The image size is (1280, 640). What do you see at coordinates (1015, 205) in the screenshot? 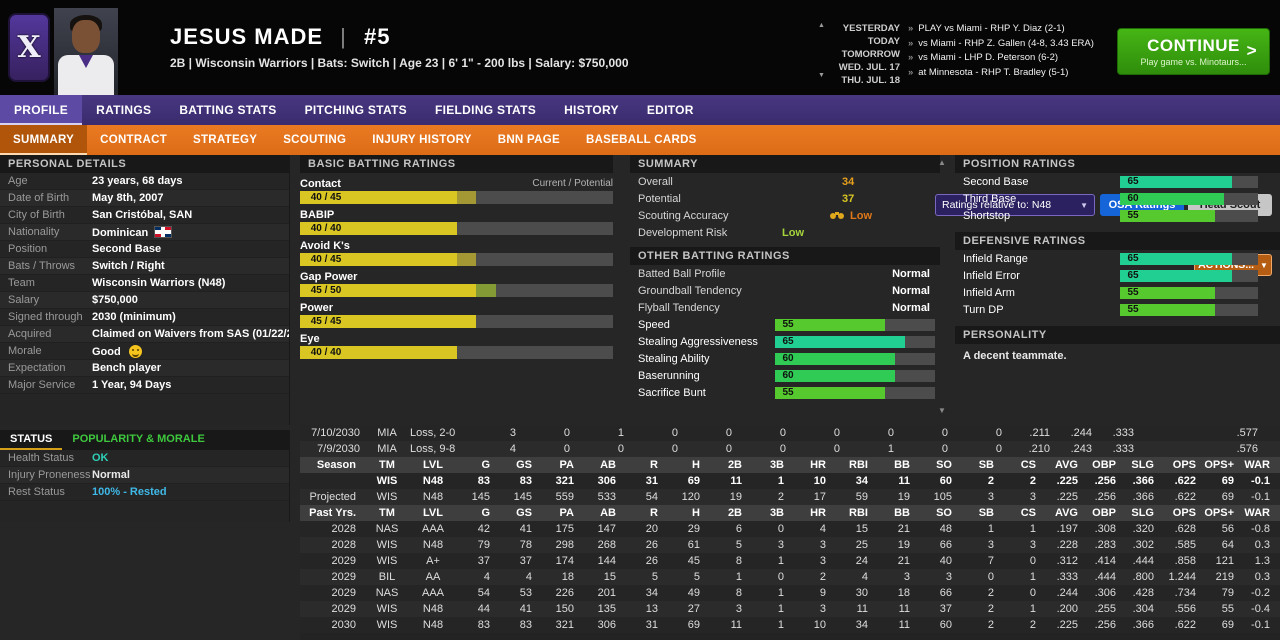
I see `ratings-relative-dropdown: Ratings relative to: N48 ▼` at bounding box center [1015, 205].